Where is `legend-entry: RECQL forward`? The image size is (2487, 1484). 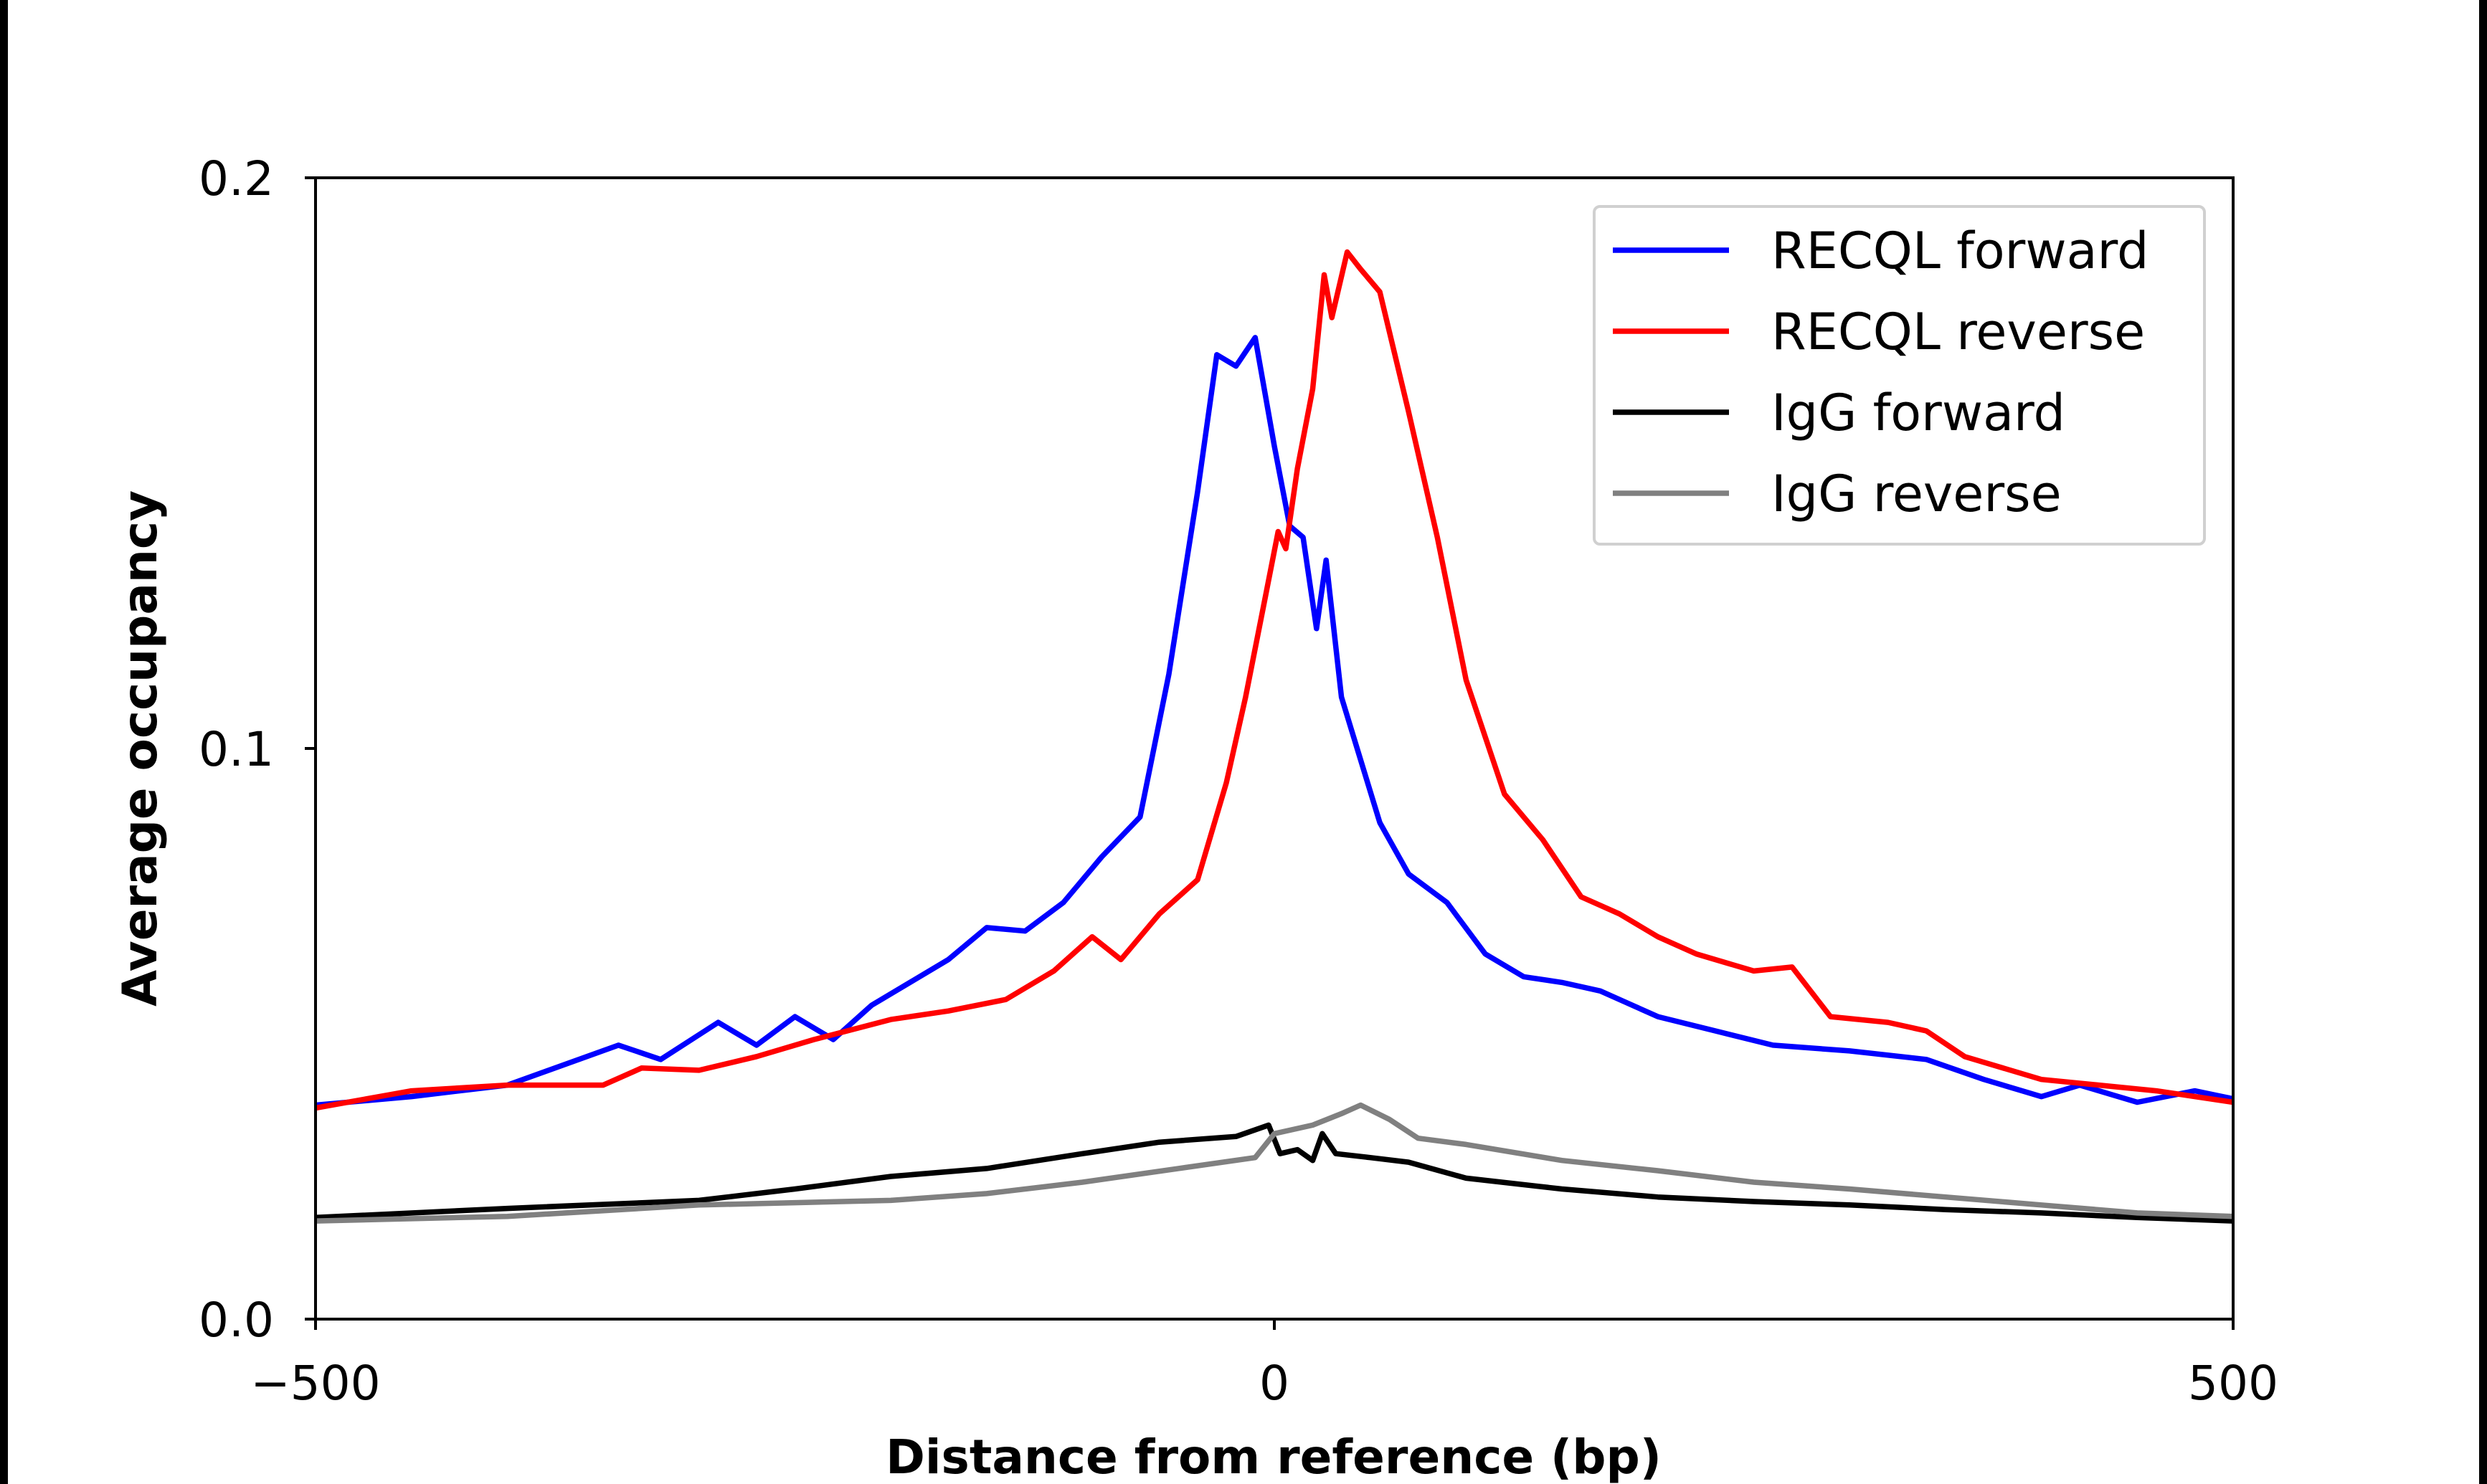
legend-entry: RECQL forward is located at coordinates (1881, 251).